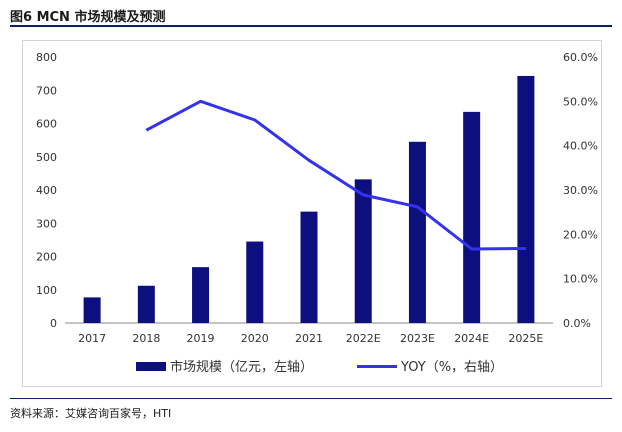 The width and height of the screenshot is (622, 432). Describe the element at coordinates (311, 398) in the screenshot. I see `footer-rule` at that location.